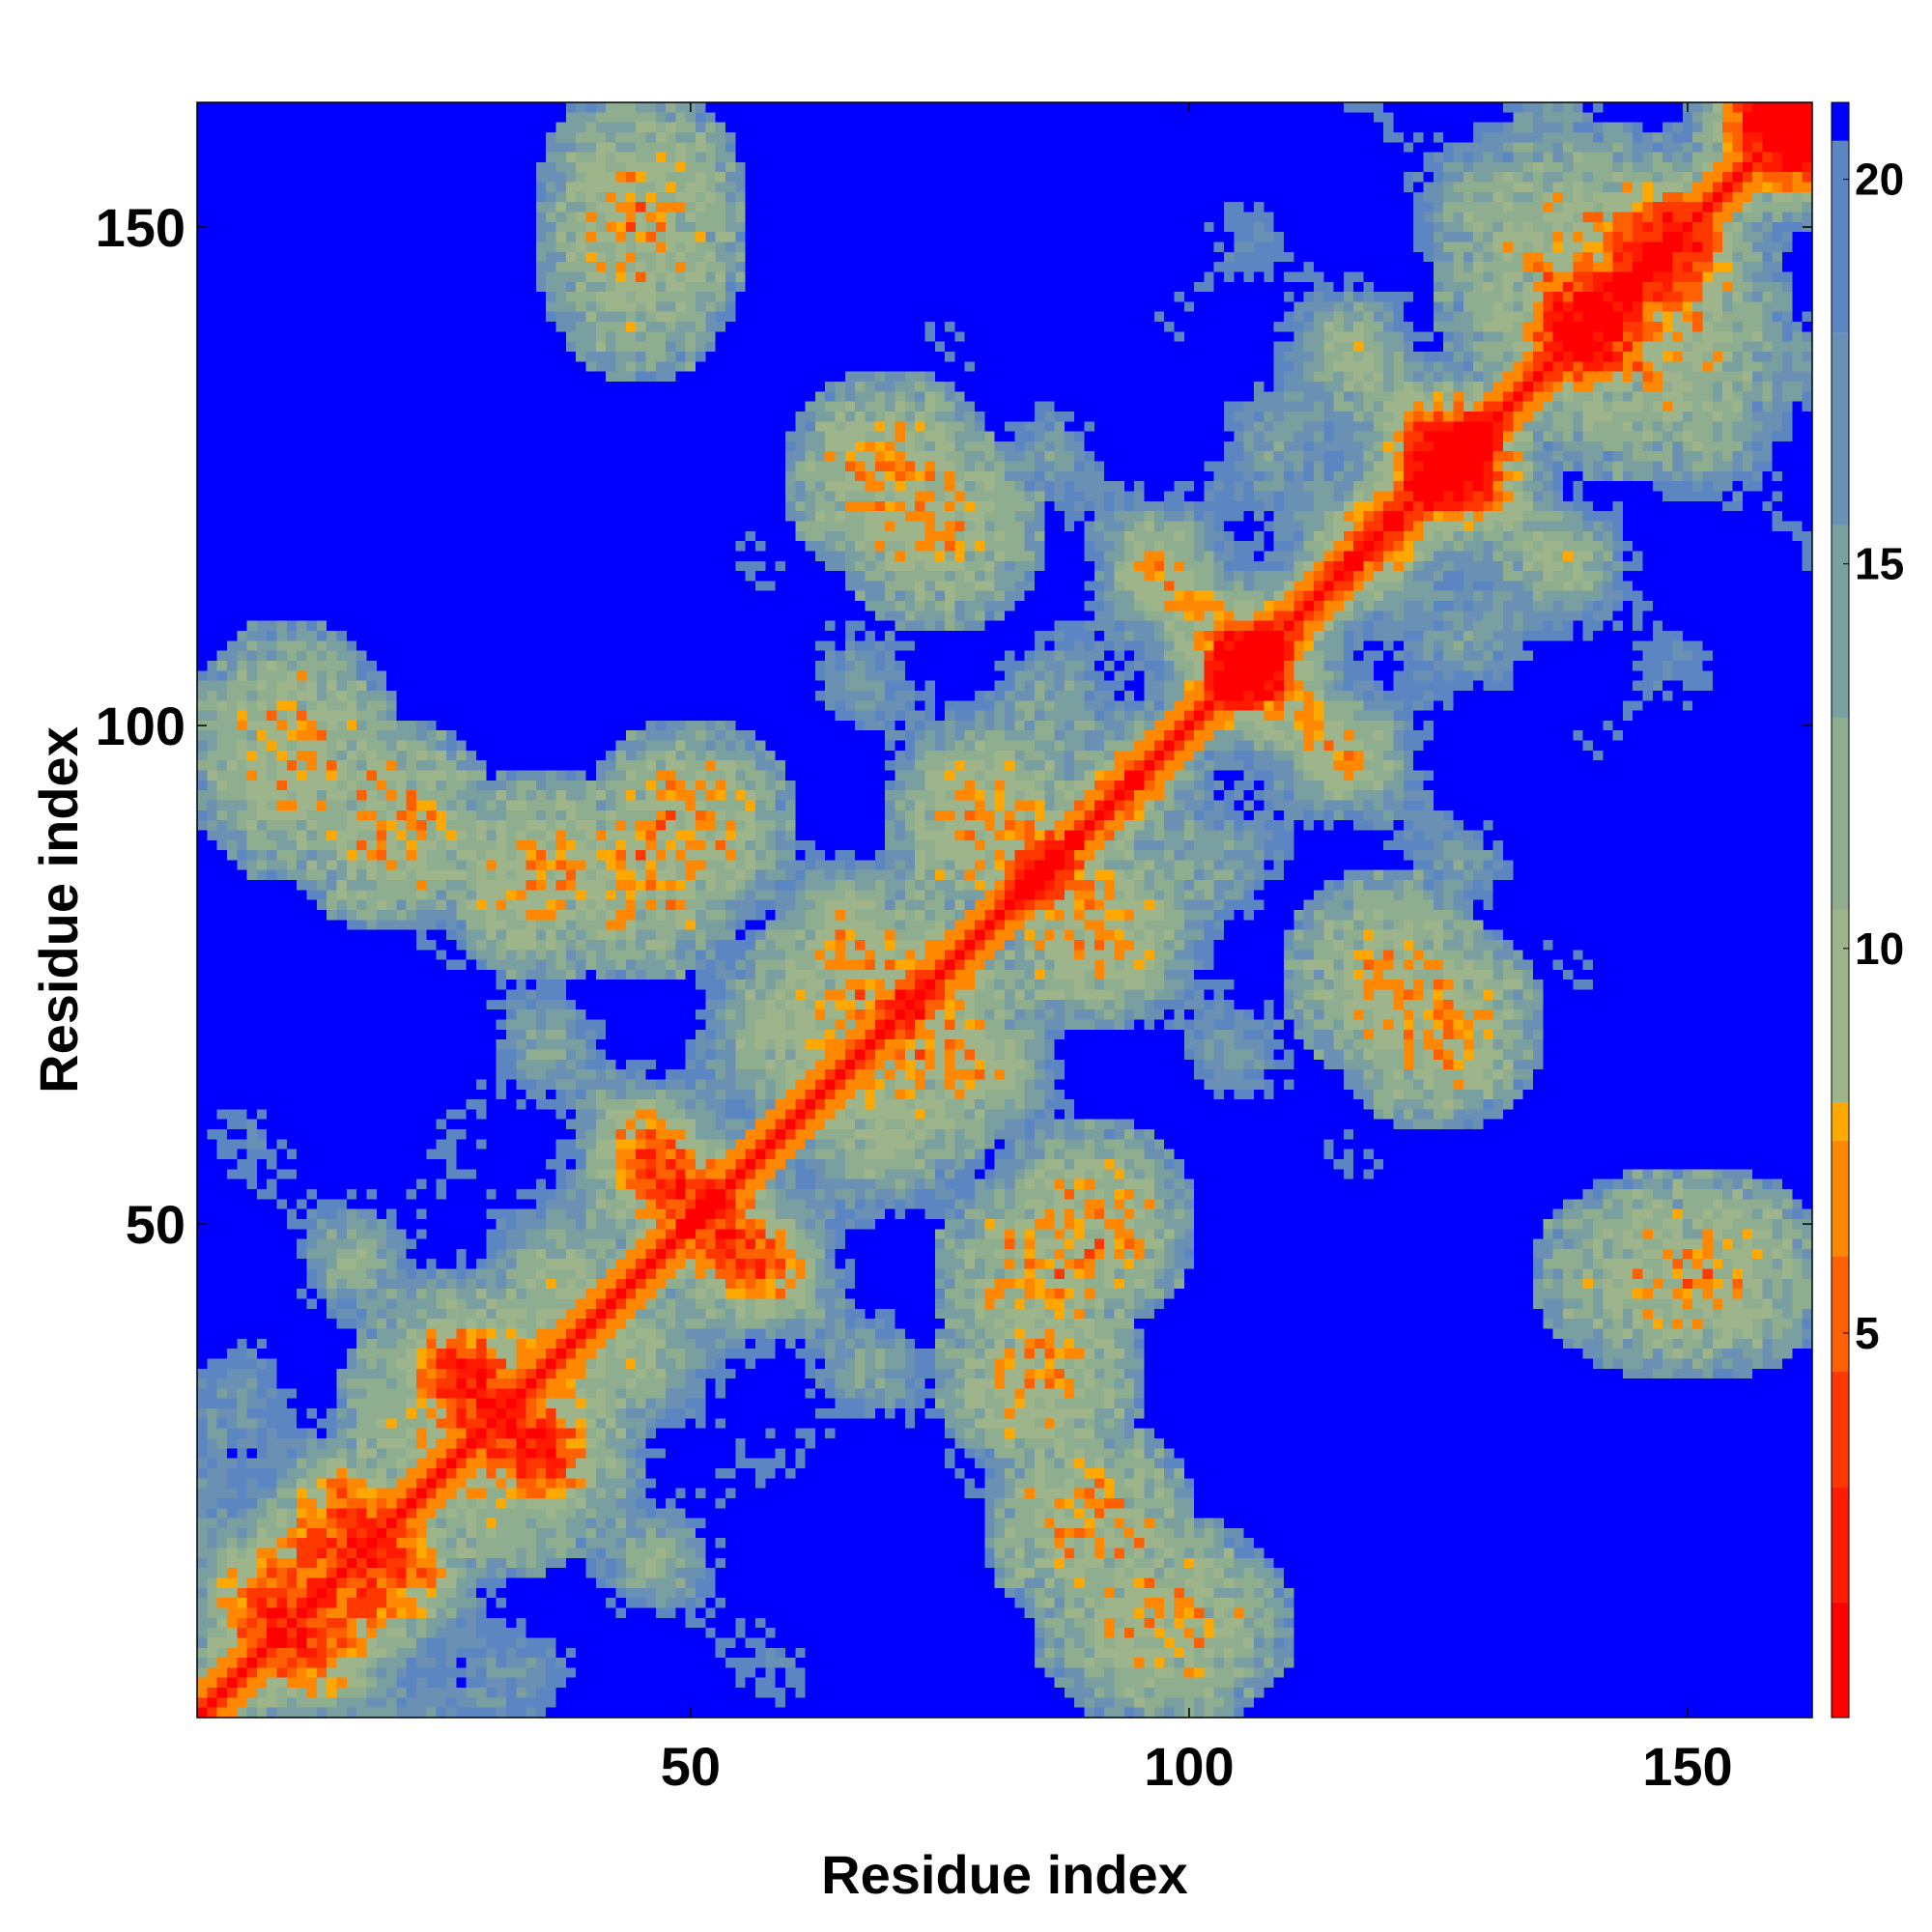  What do you see at coordinates (58, 910) in the screenshot?
I see `y-axis-label: Residue index` at bounding box center [58, 910].